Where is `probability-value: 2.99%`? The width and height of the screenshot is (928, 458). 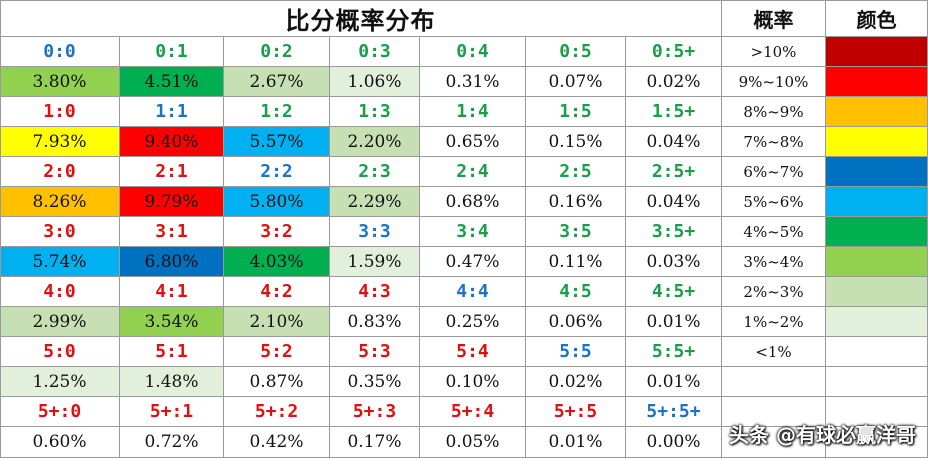 probability-value: 2.99% is located at coordinates (60, 322).